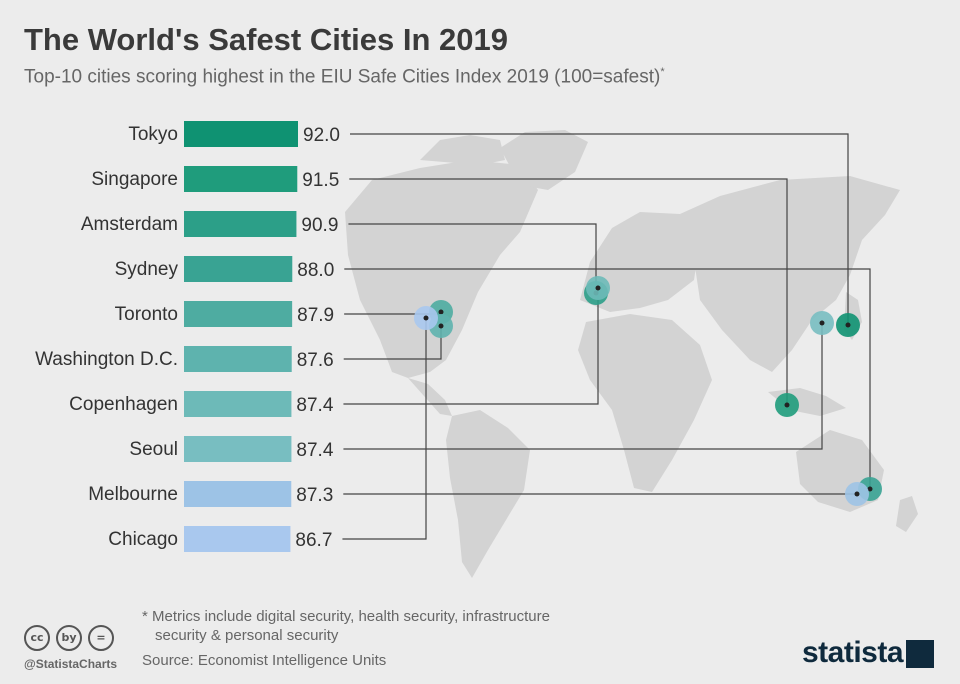 The width and height of the screenshot is (960, 684). I want to click on statista-logo: statista, so click(853, 652).